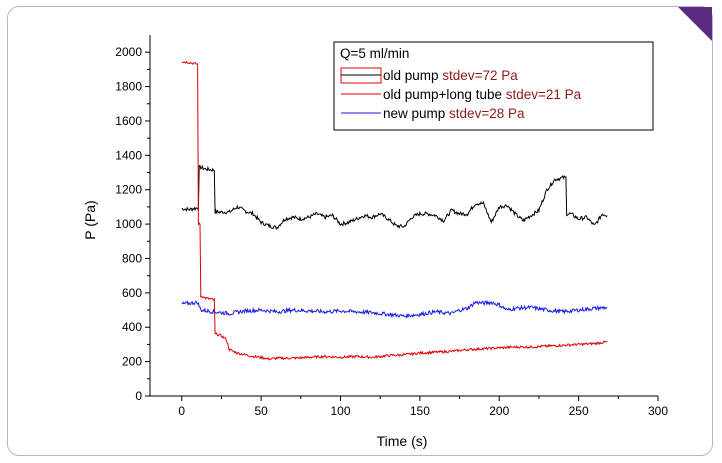  What do you see at coordinates (695, 24) in the screenshot?
I see `corner-accent` at bounding box center [695, 24].